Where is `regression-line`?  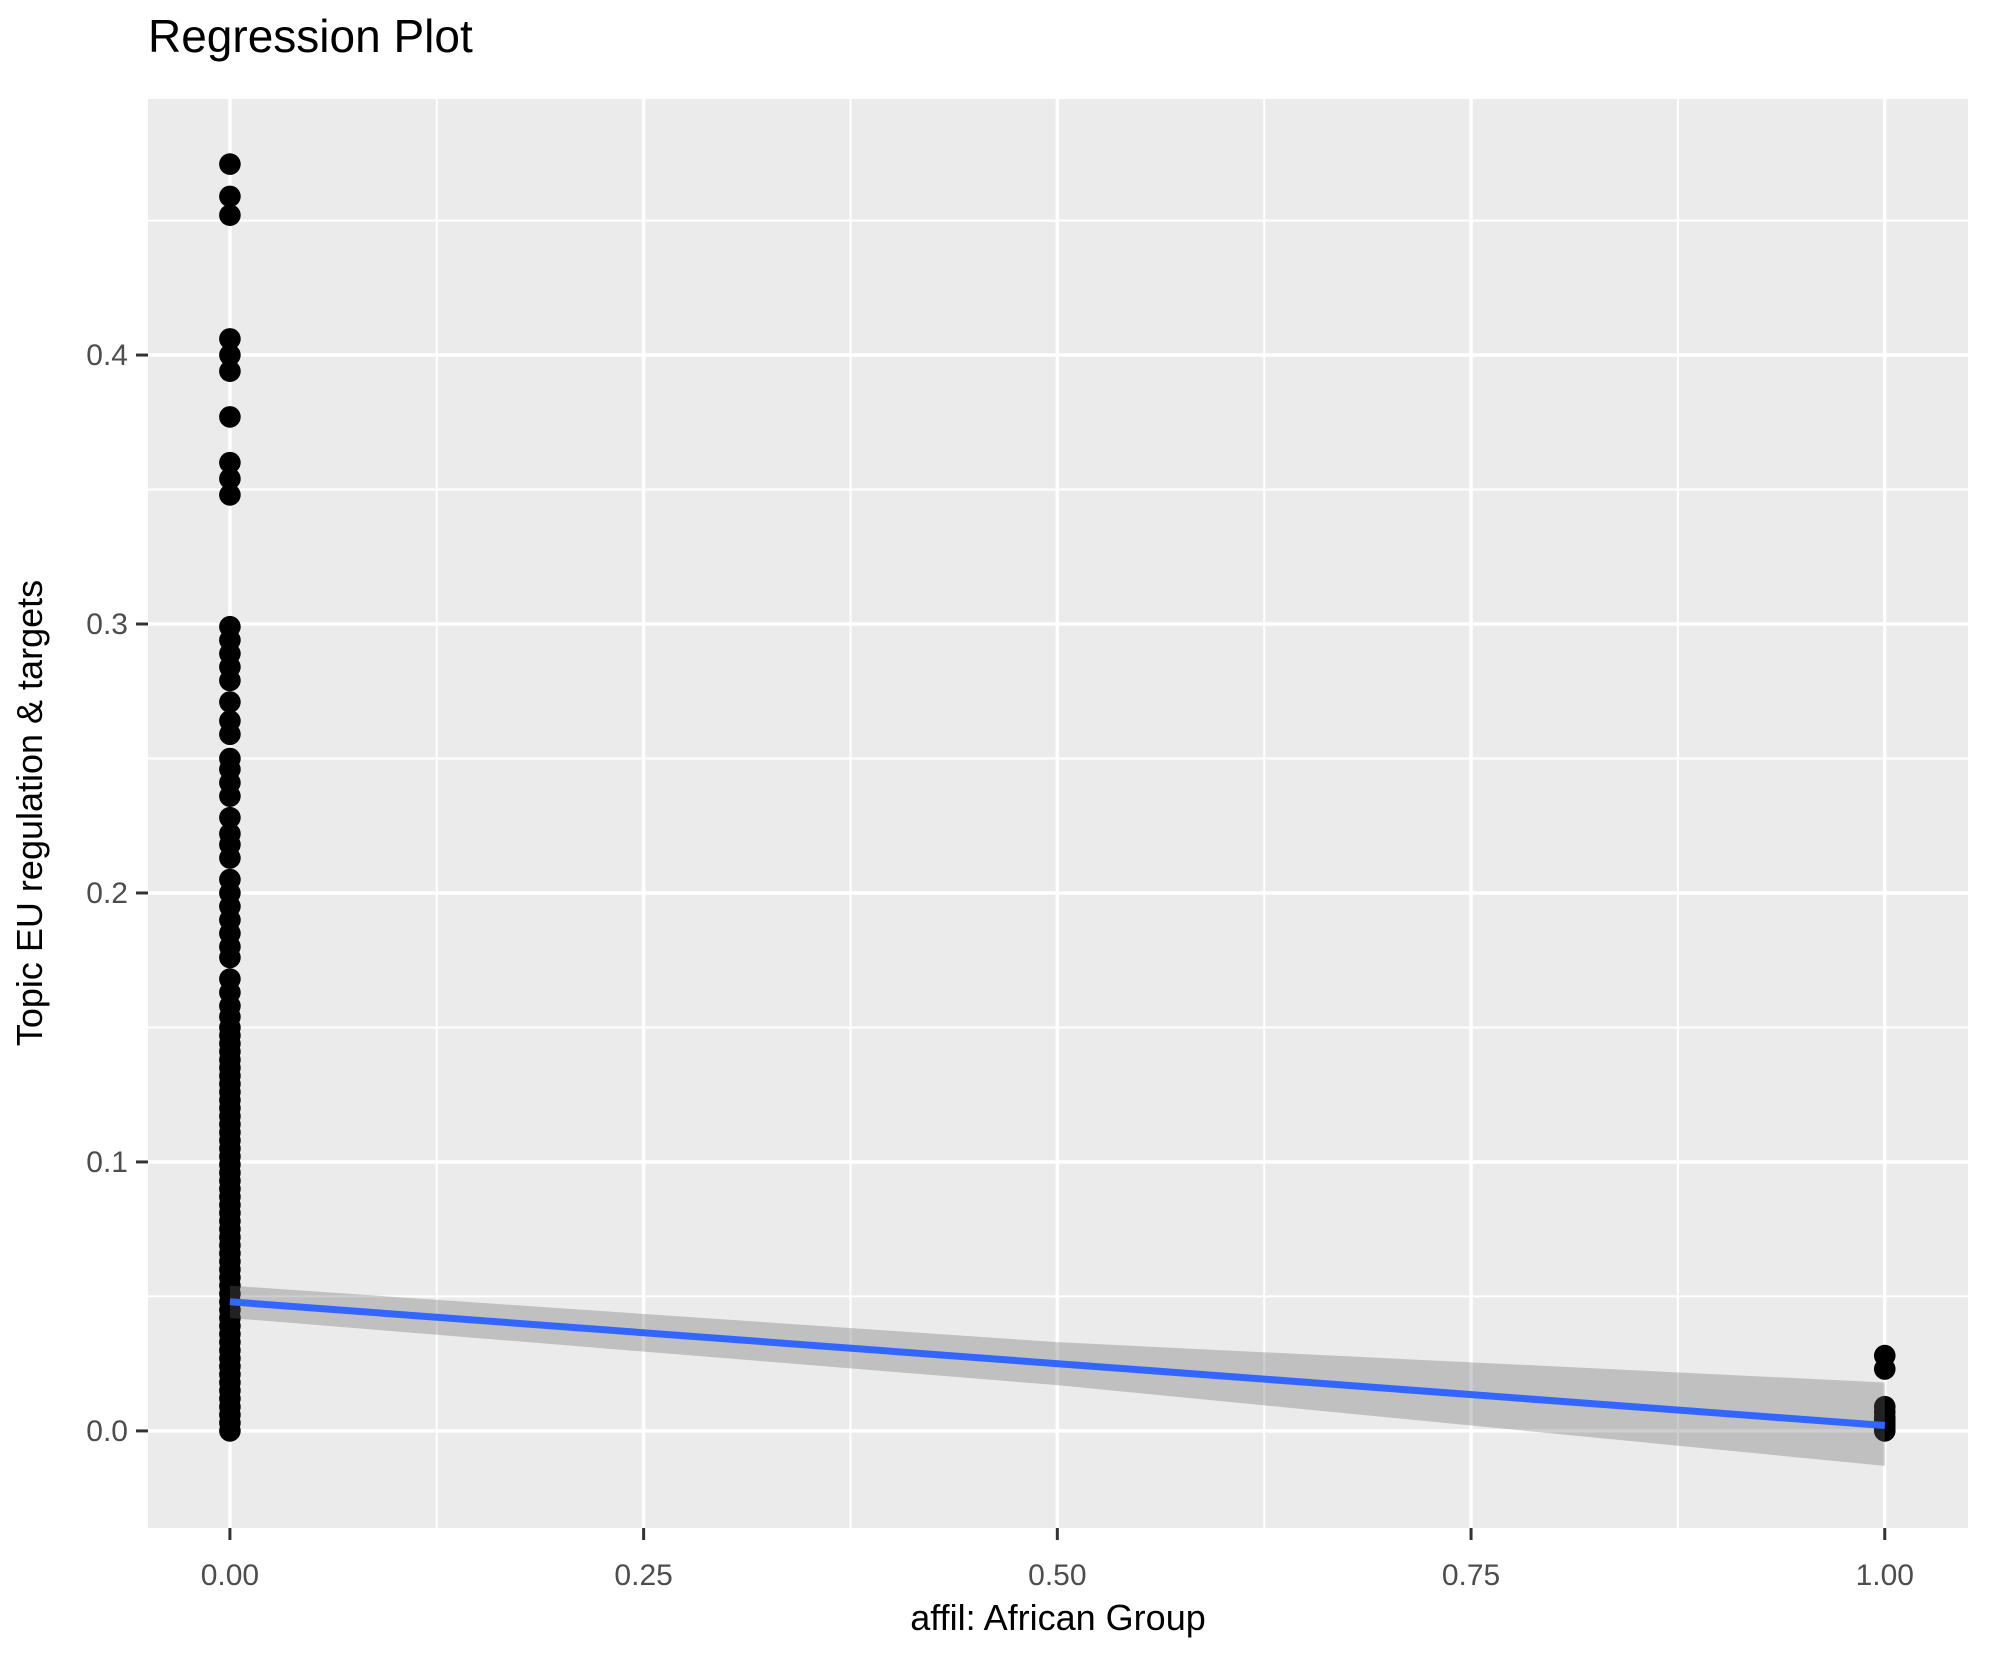
regression-line is located at coordinates (1057, 1364).